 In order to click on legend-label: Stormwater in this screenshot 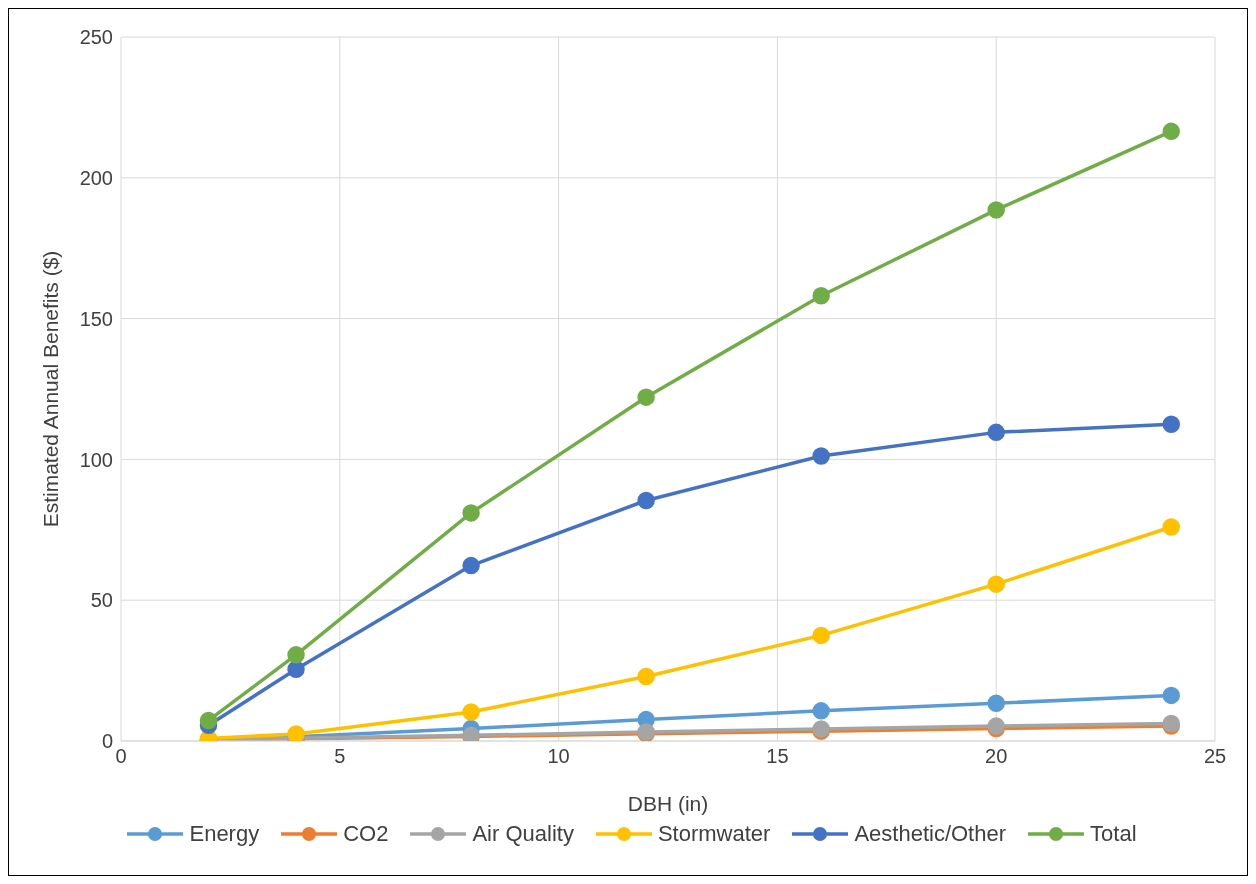, I will do `click(714, 834)`.